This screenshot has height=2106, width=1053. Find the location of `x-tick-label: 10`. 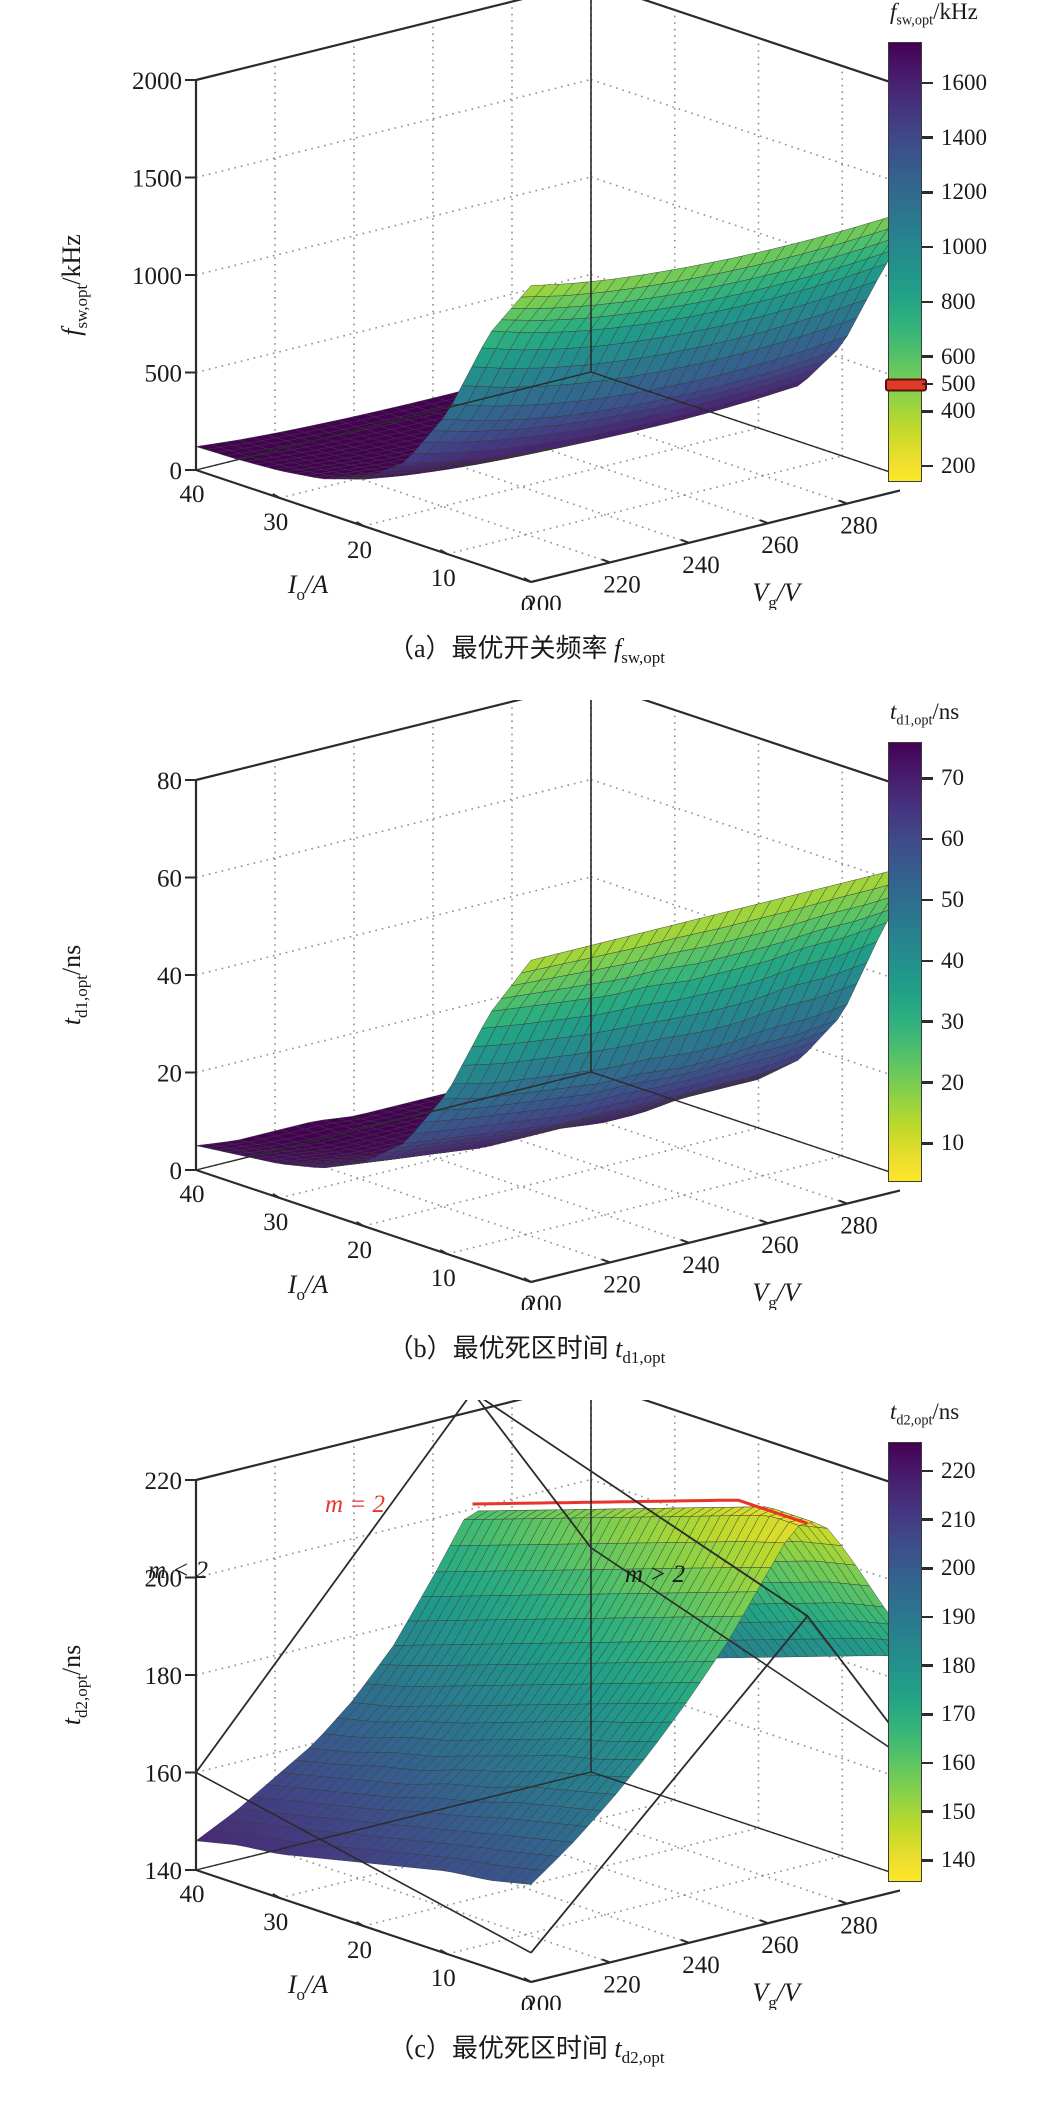

x-tick-label: 10 is located at coordinates (443, 1978).